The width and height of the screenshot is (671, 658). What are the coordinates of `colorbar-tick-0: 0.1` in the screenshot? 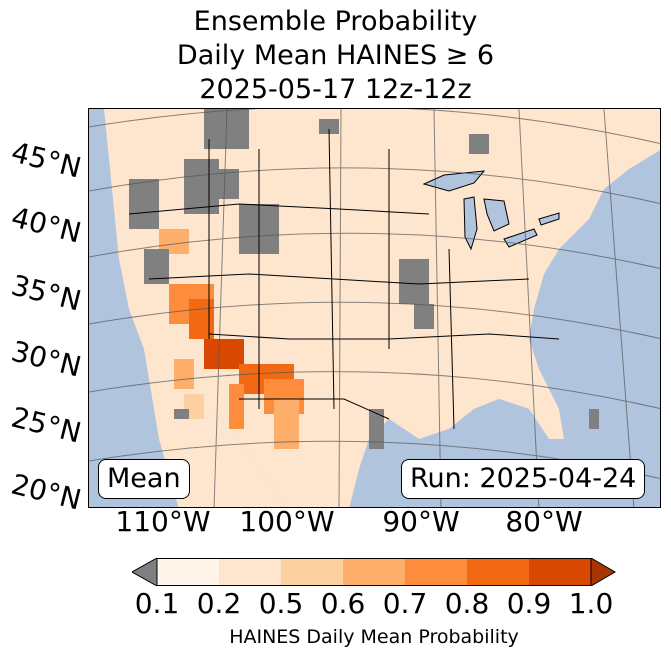 It's located at (157, 603).